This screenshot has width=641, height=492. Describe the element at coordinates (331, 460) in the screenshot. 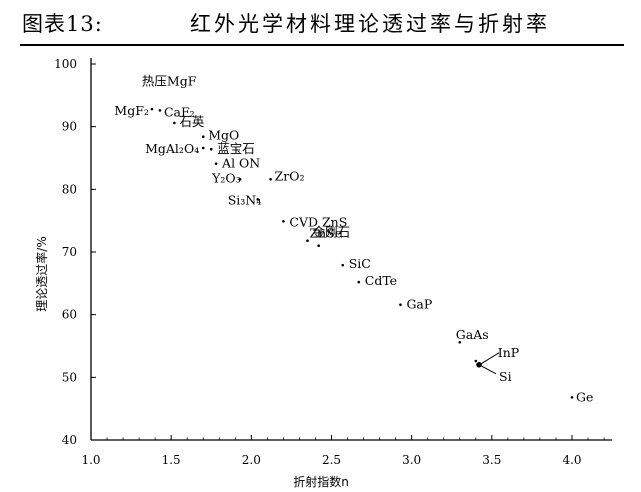

I see `x-tick-label: 2.5` at that location.